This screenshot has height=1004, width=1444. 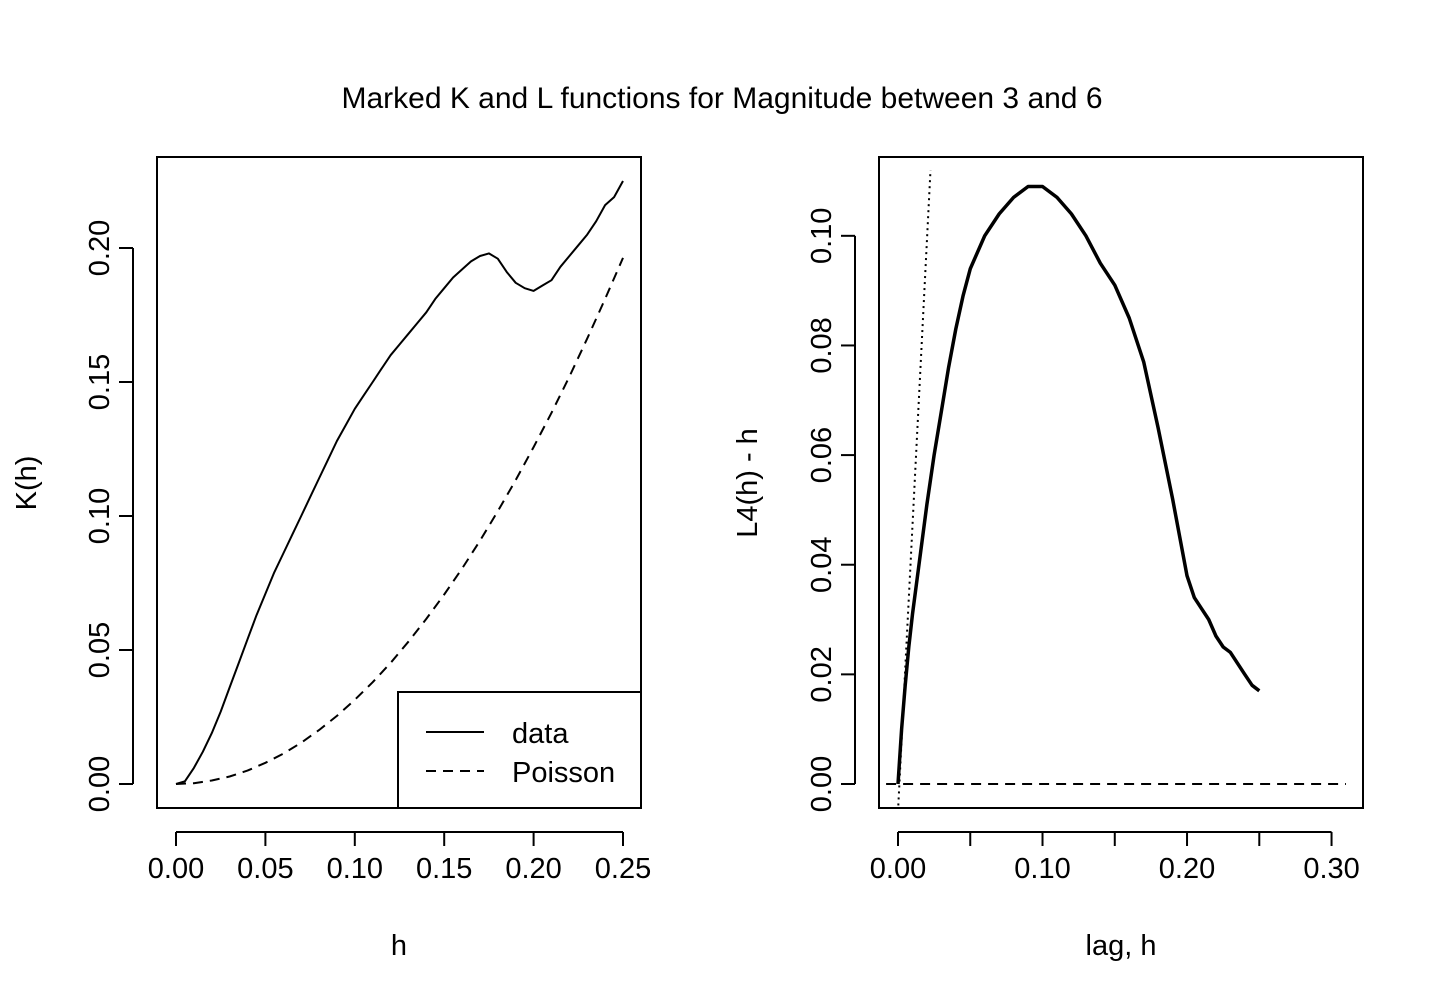 I want to click on k-x-tick-label: 0.05, so click(x=265, y=869).